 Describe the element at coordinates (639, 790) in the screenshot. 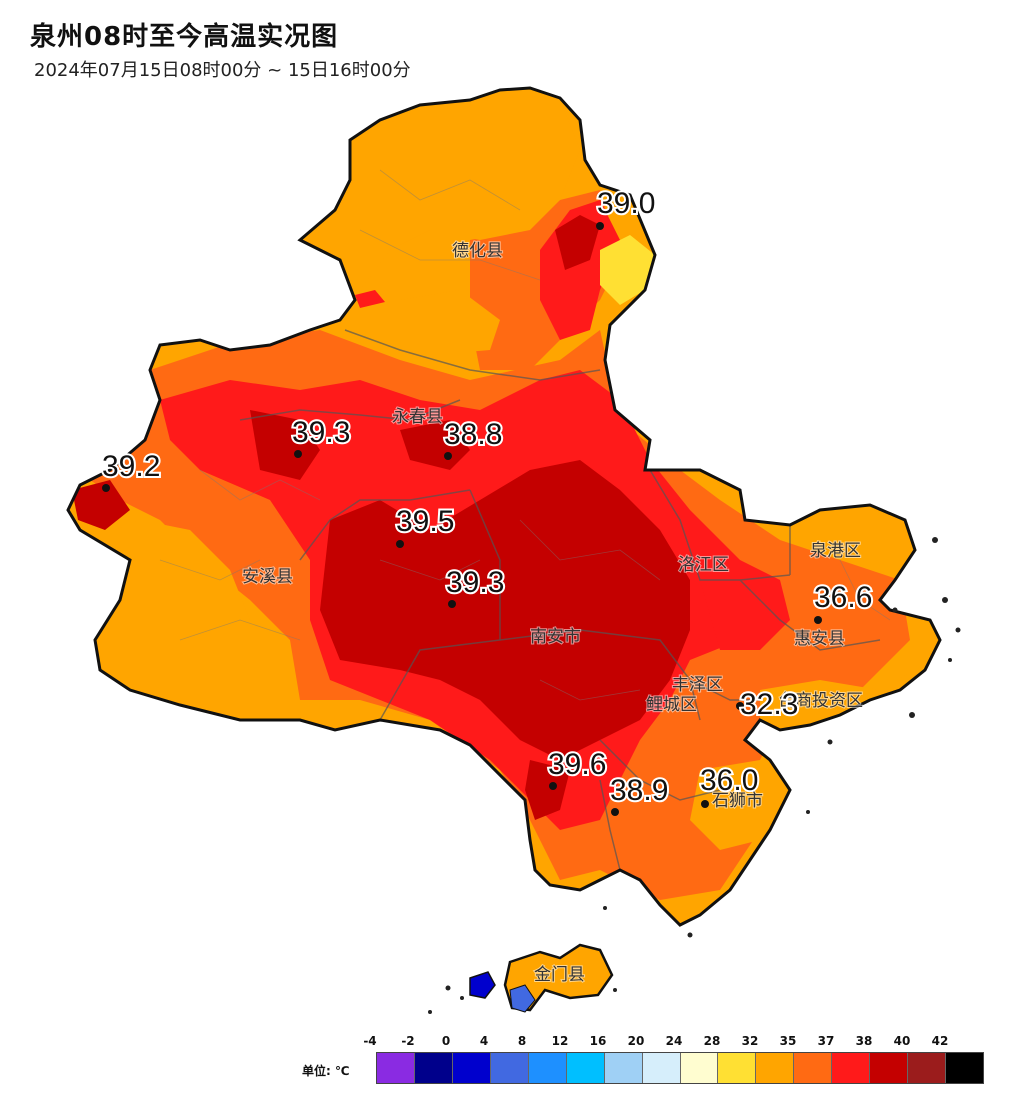

I see `station-jinjiang: 38.9` at that location.